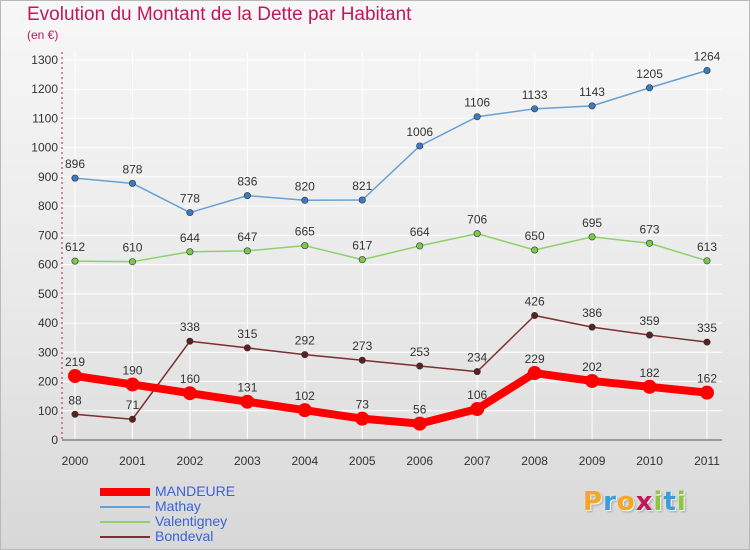 The height and width of the screenshot is (550, 750). Describe the element at coordinates (305, 186) in the screenshot. I see `series-mathay-data-label: 820` at that location.